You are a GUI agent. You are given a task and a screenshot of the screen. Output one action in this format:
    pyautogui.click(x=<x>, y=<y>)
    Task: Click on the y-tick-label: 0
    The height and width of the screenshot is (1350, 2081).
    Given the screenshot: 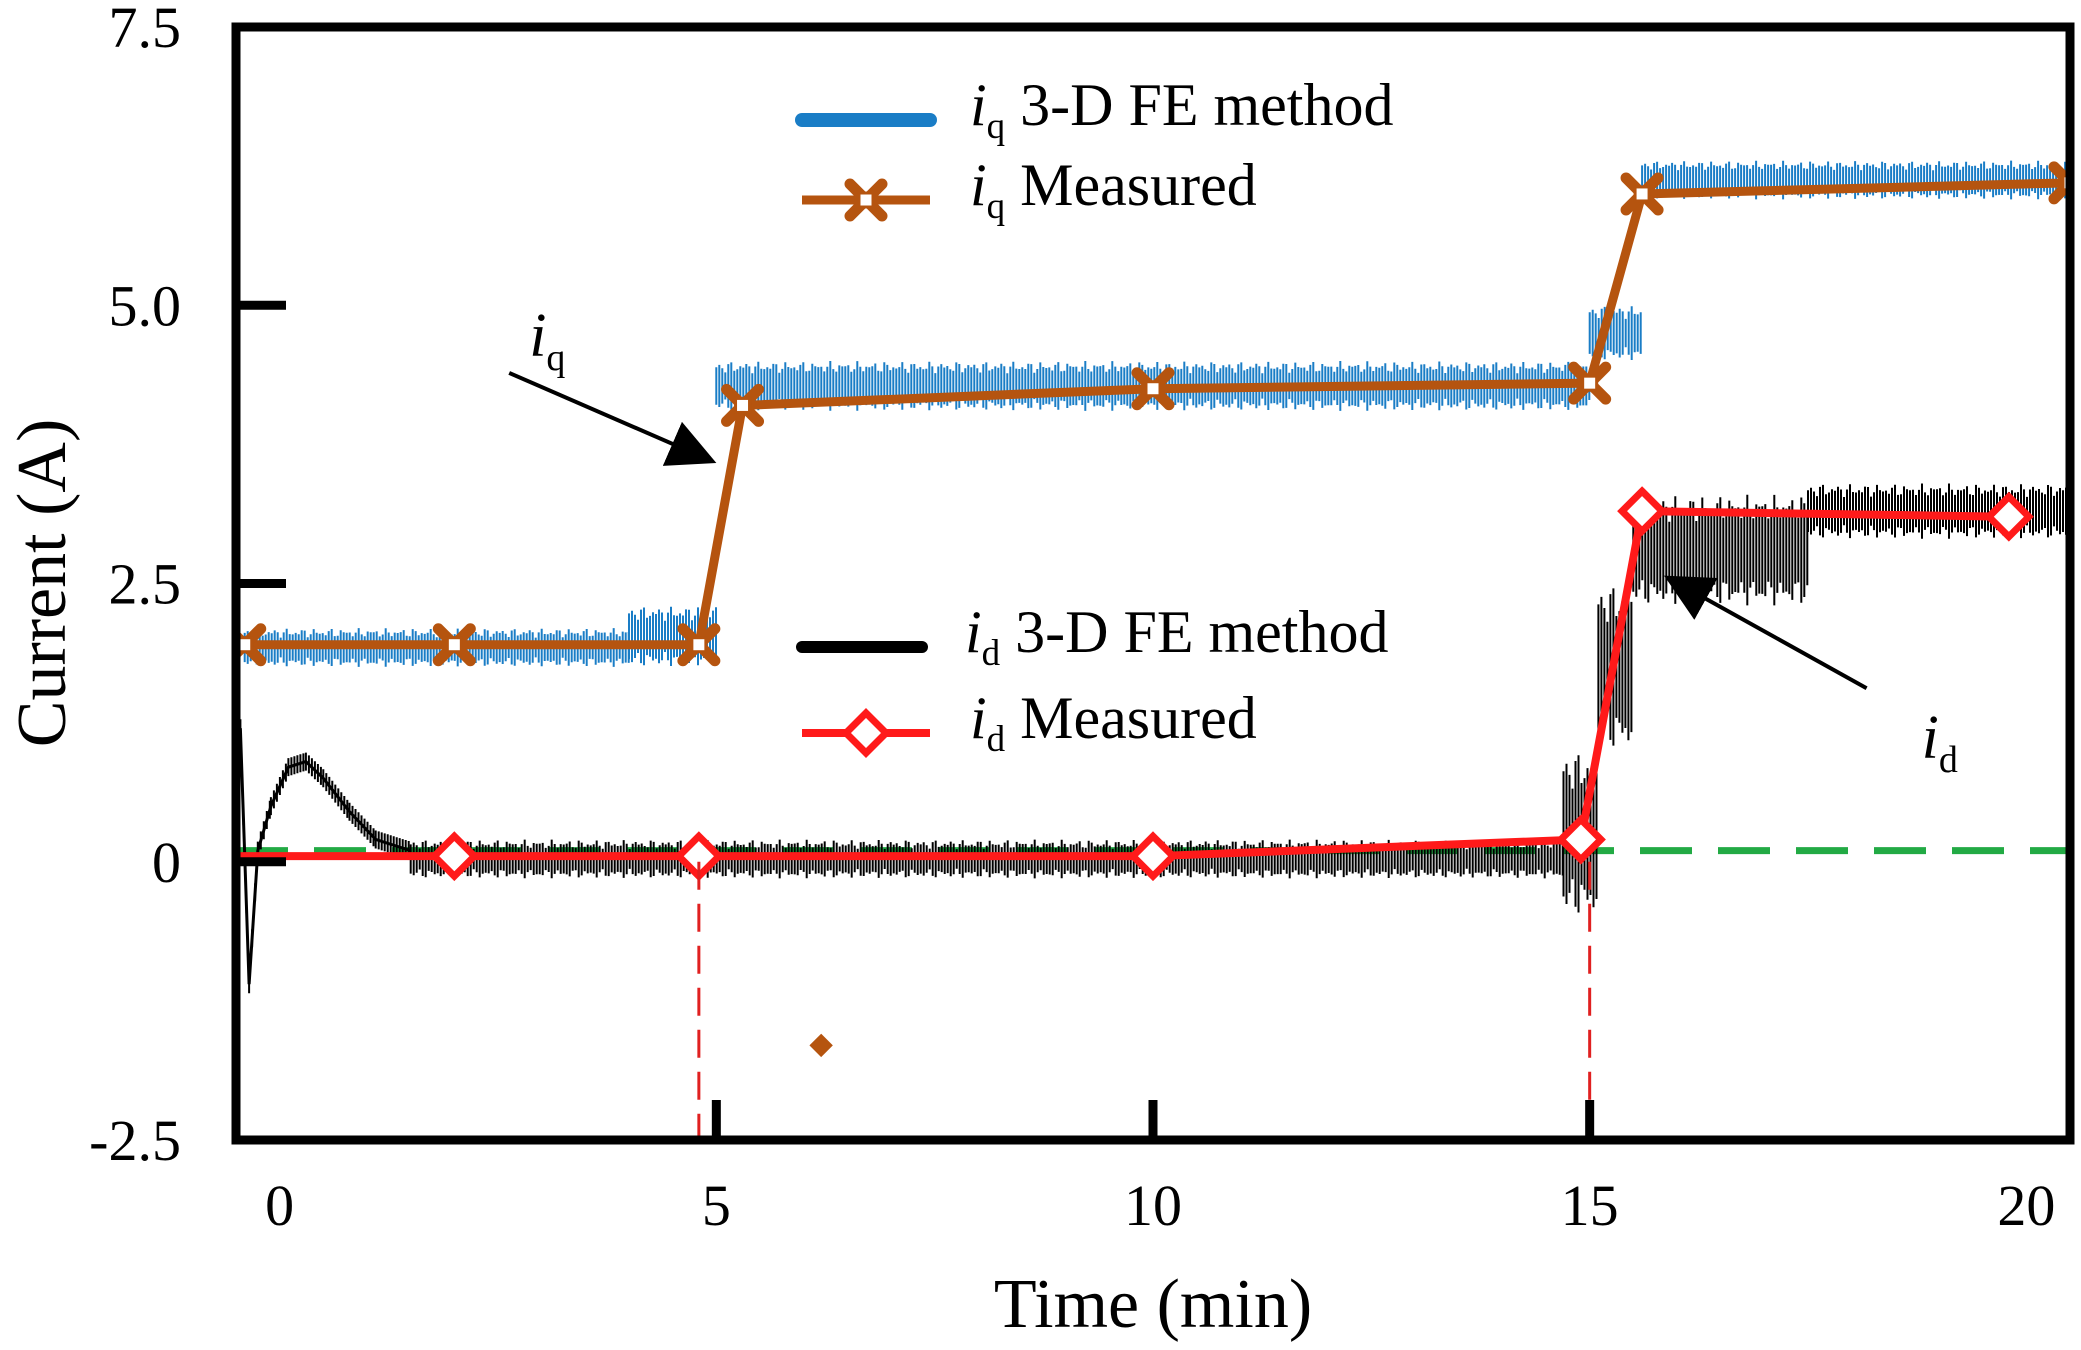 What is the action you would take?
    pyautogui.click(x=166, y=862)
    